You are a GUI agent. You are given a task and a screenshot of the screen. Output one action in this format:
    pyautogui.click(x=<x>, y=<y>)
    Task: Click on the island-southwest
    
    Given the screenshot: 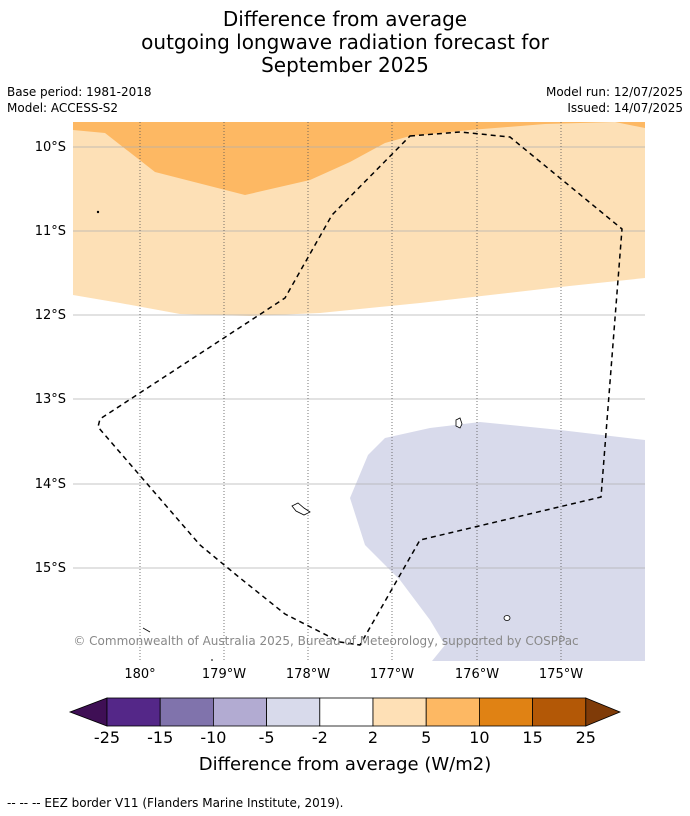 What is the action you would take?
    pyautogui.click(x=146, y=630)
    